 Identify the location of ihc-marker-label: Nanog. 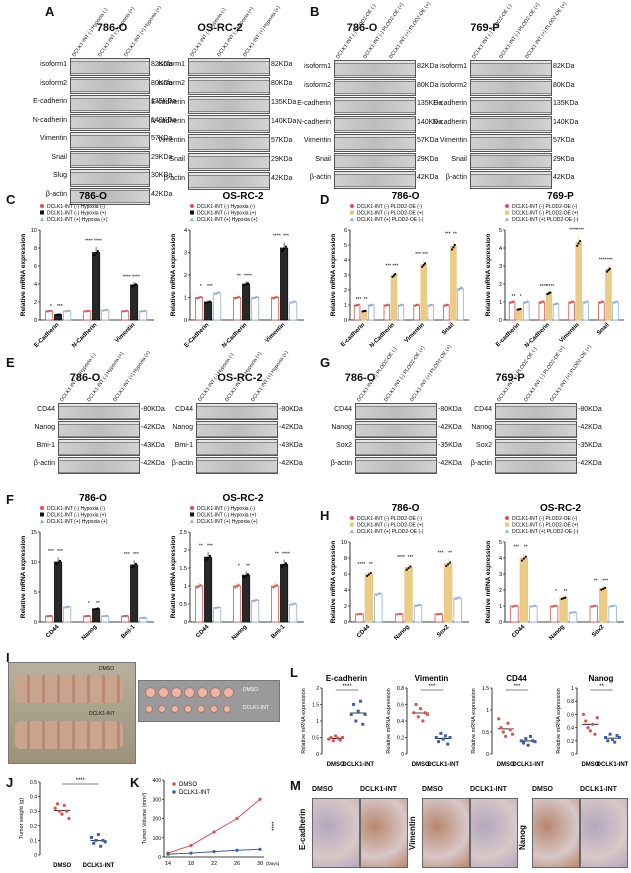
(522, 837).